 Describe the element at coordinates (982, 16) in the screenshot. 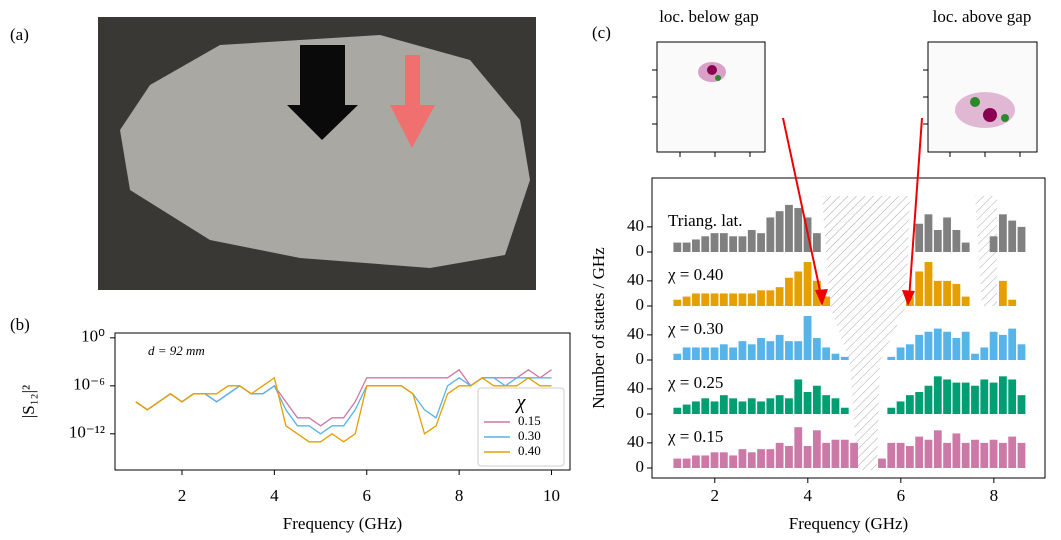

I see `inset-title: loc. above gap` at that location.